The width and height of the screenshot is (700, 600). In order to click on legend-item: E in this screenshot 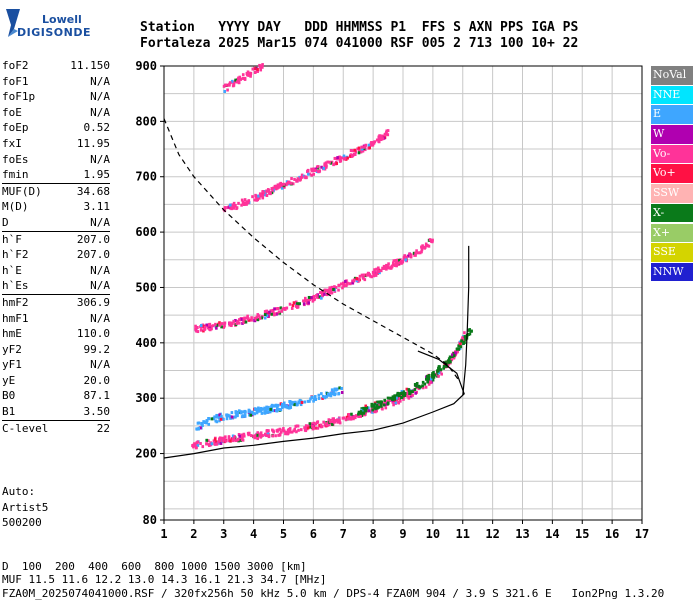, I will do `click(672, 114)`.